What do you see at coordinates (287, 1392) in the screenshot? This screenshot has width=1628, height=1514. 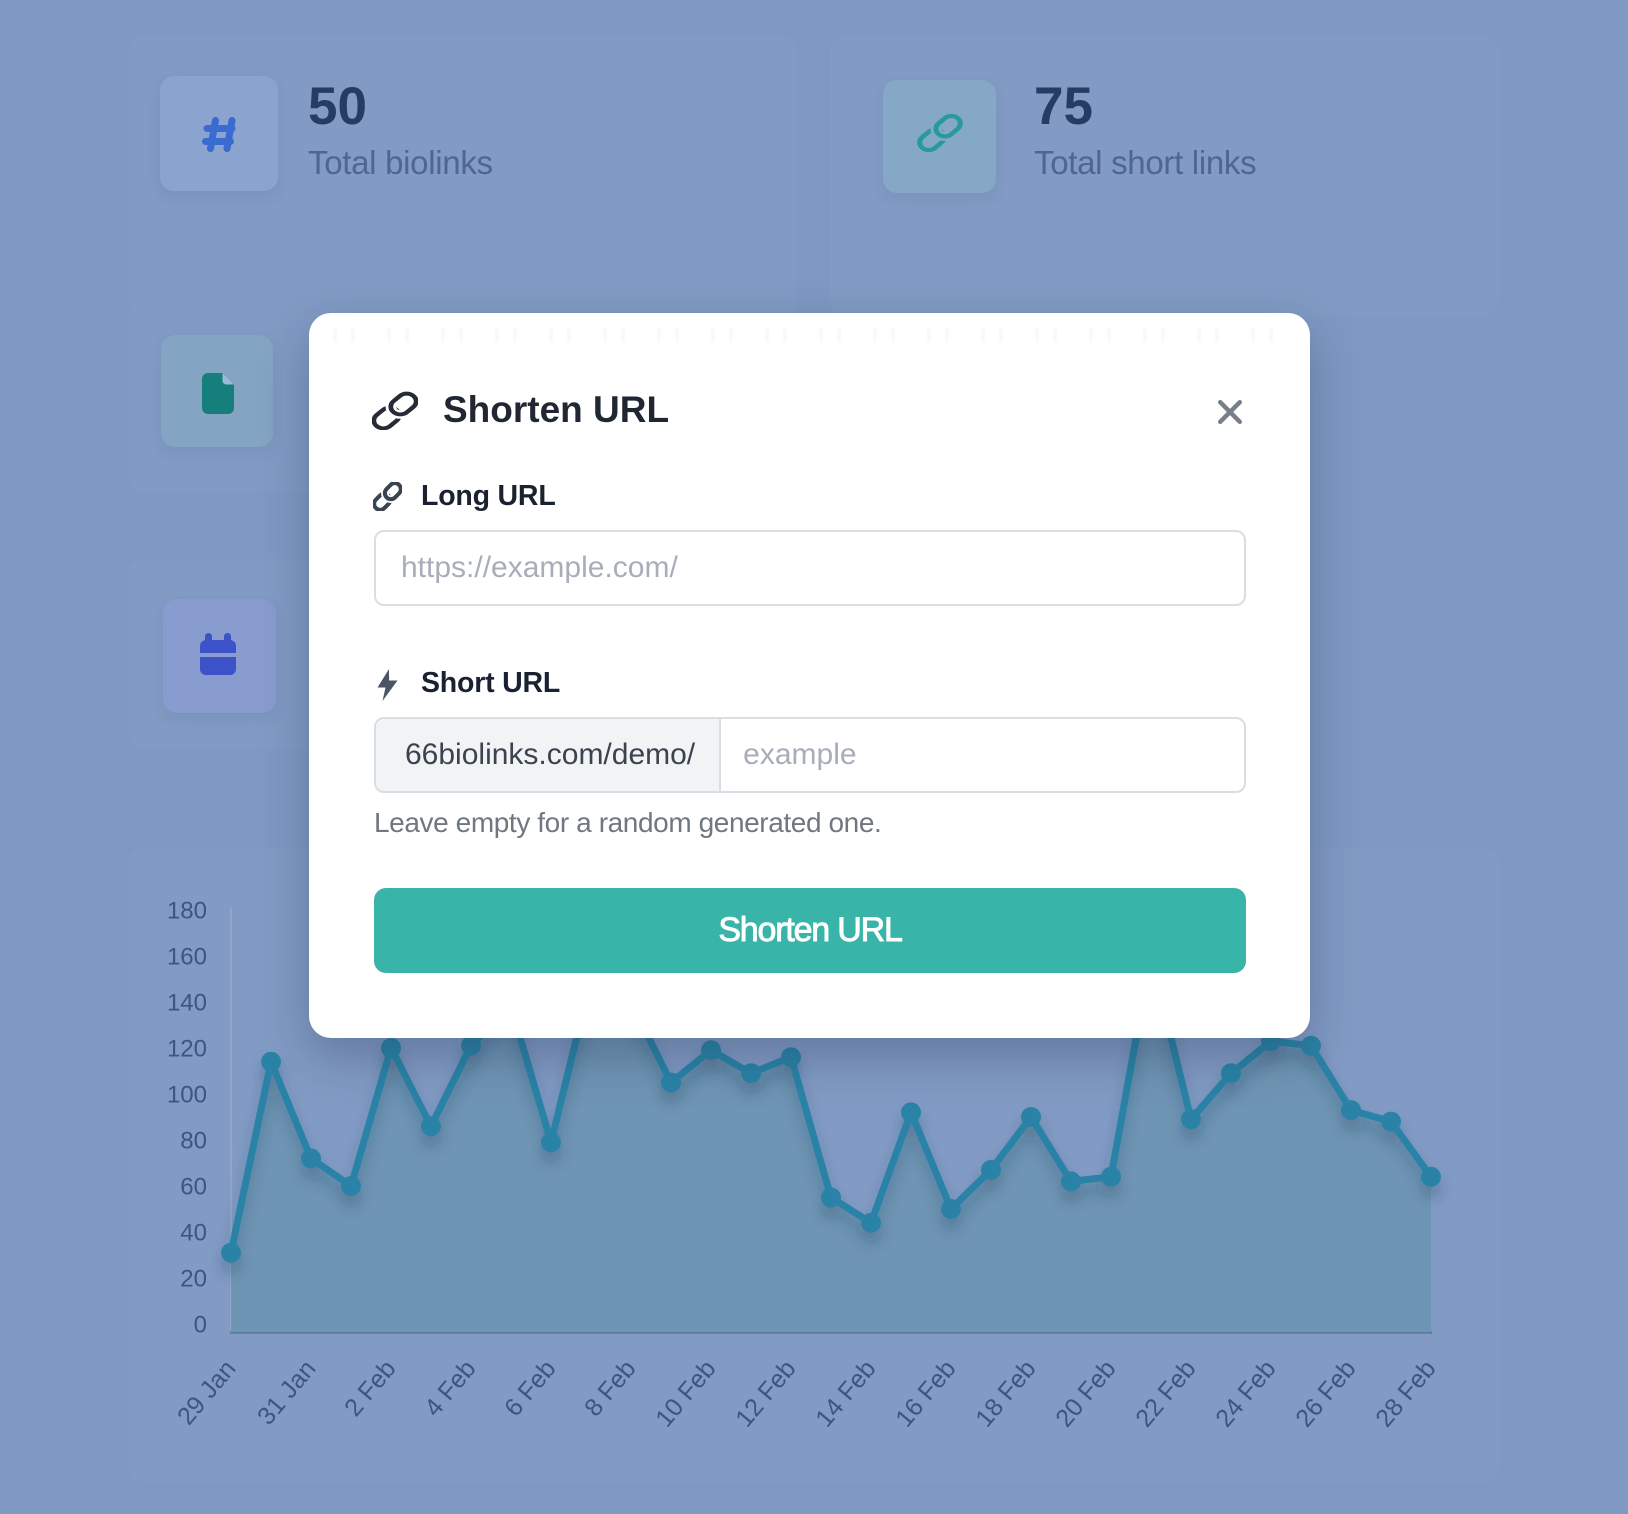 I see `svg-text: 31 Jan` at bounding box center [287, 1392].